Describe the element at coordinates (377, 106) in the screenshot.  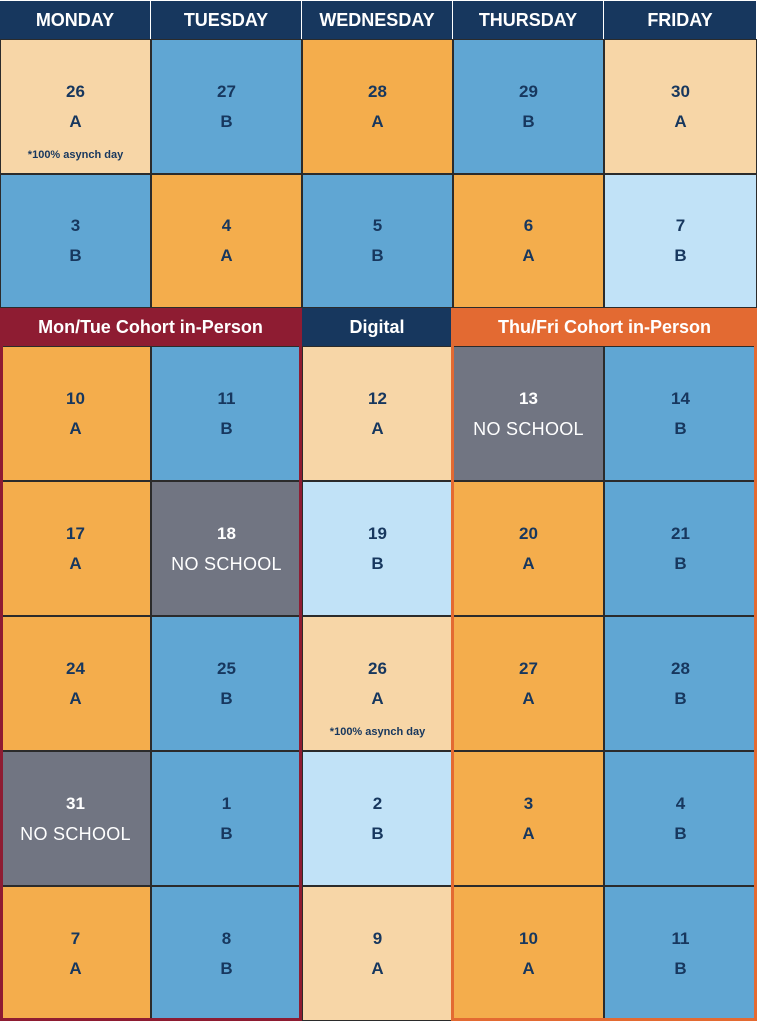
I see `day-cell-week1-wednesday: 28 A` at that location.